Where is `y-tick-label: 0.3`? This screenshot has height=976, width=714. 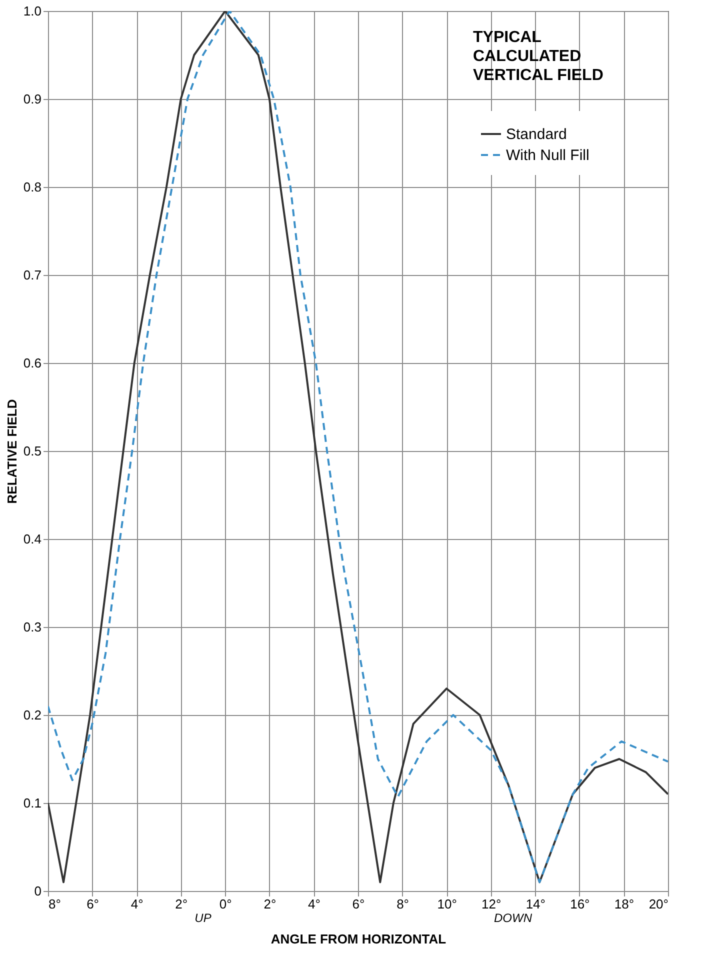 y-tick-label: 0.3 is located at coordinates (32, 627).